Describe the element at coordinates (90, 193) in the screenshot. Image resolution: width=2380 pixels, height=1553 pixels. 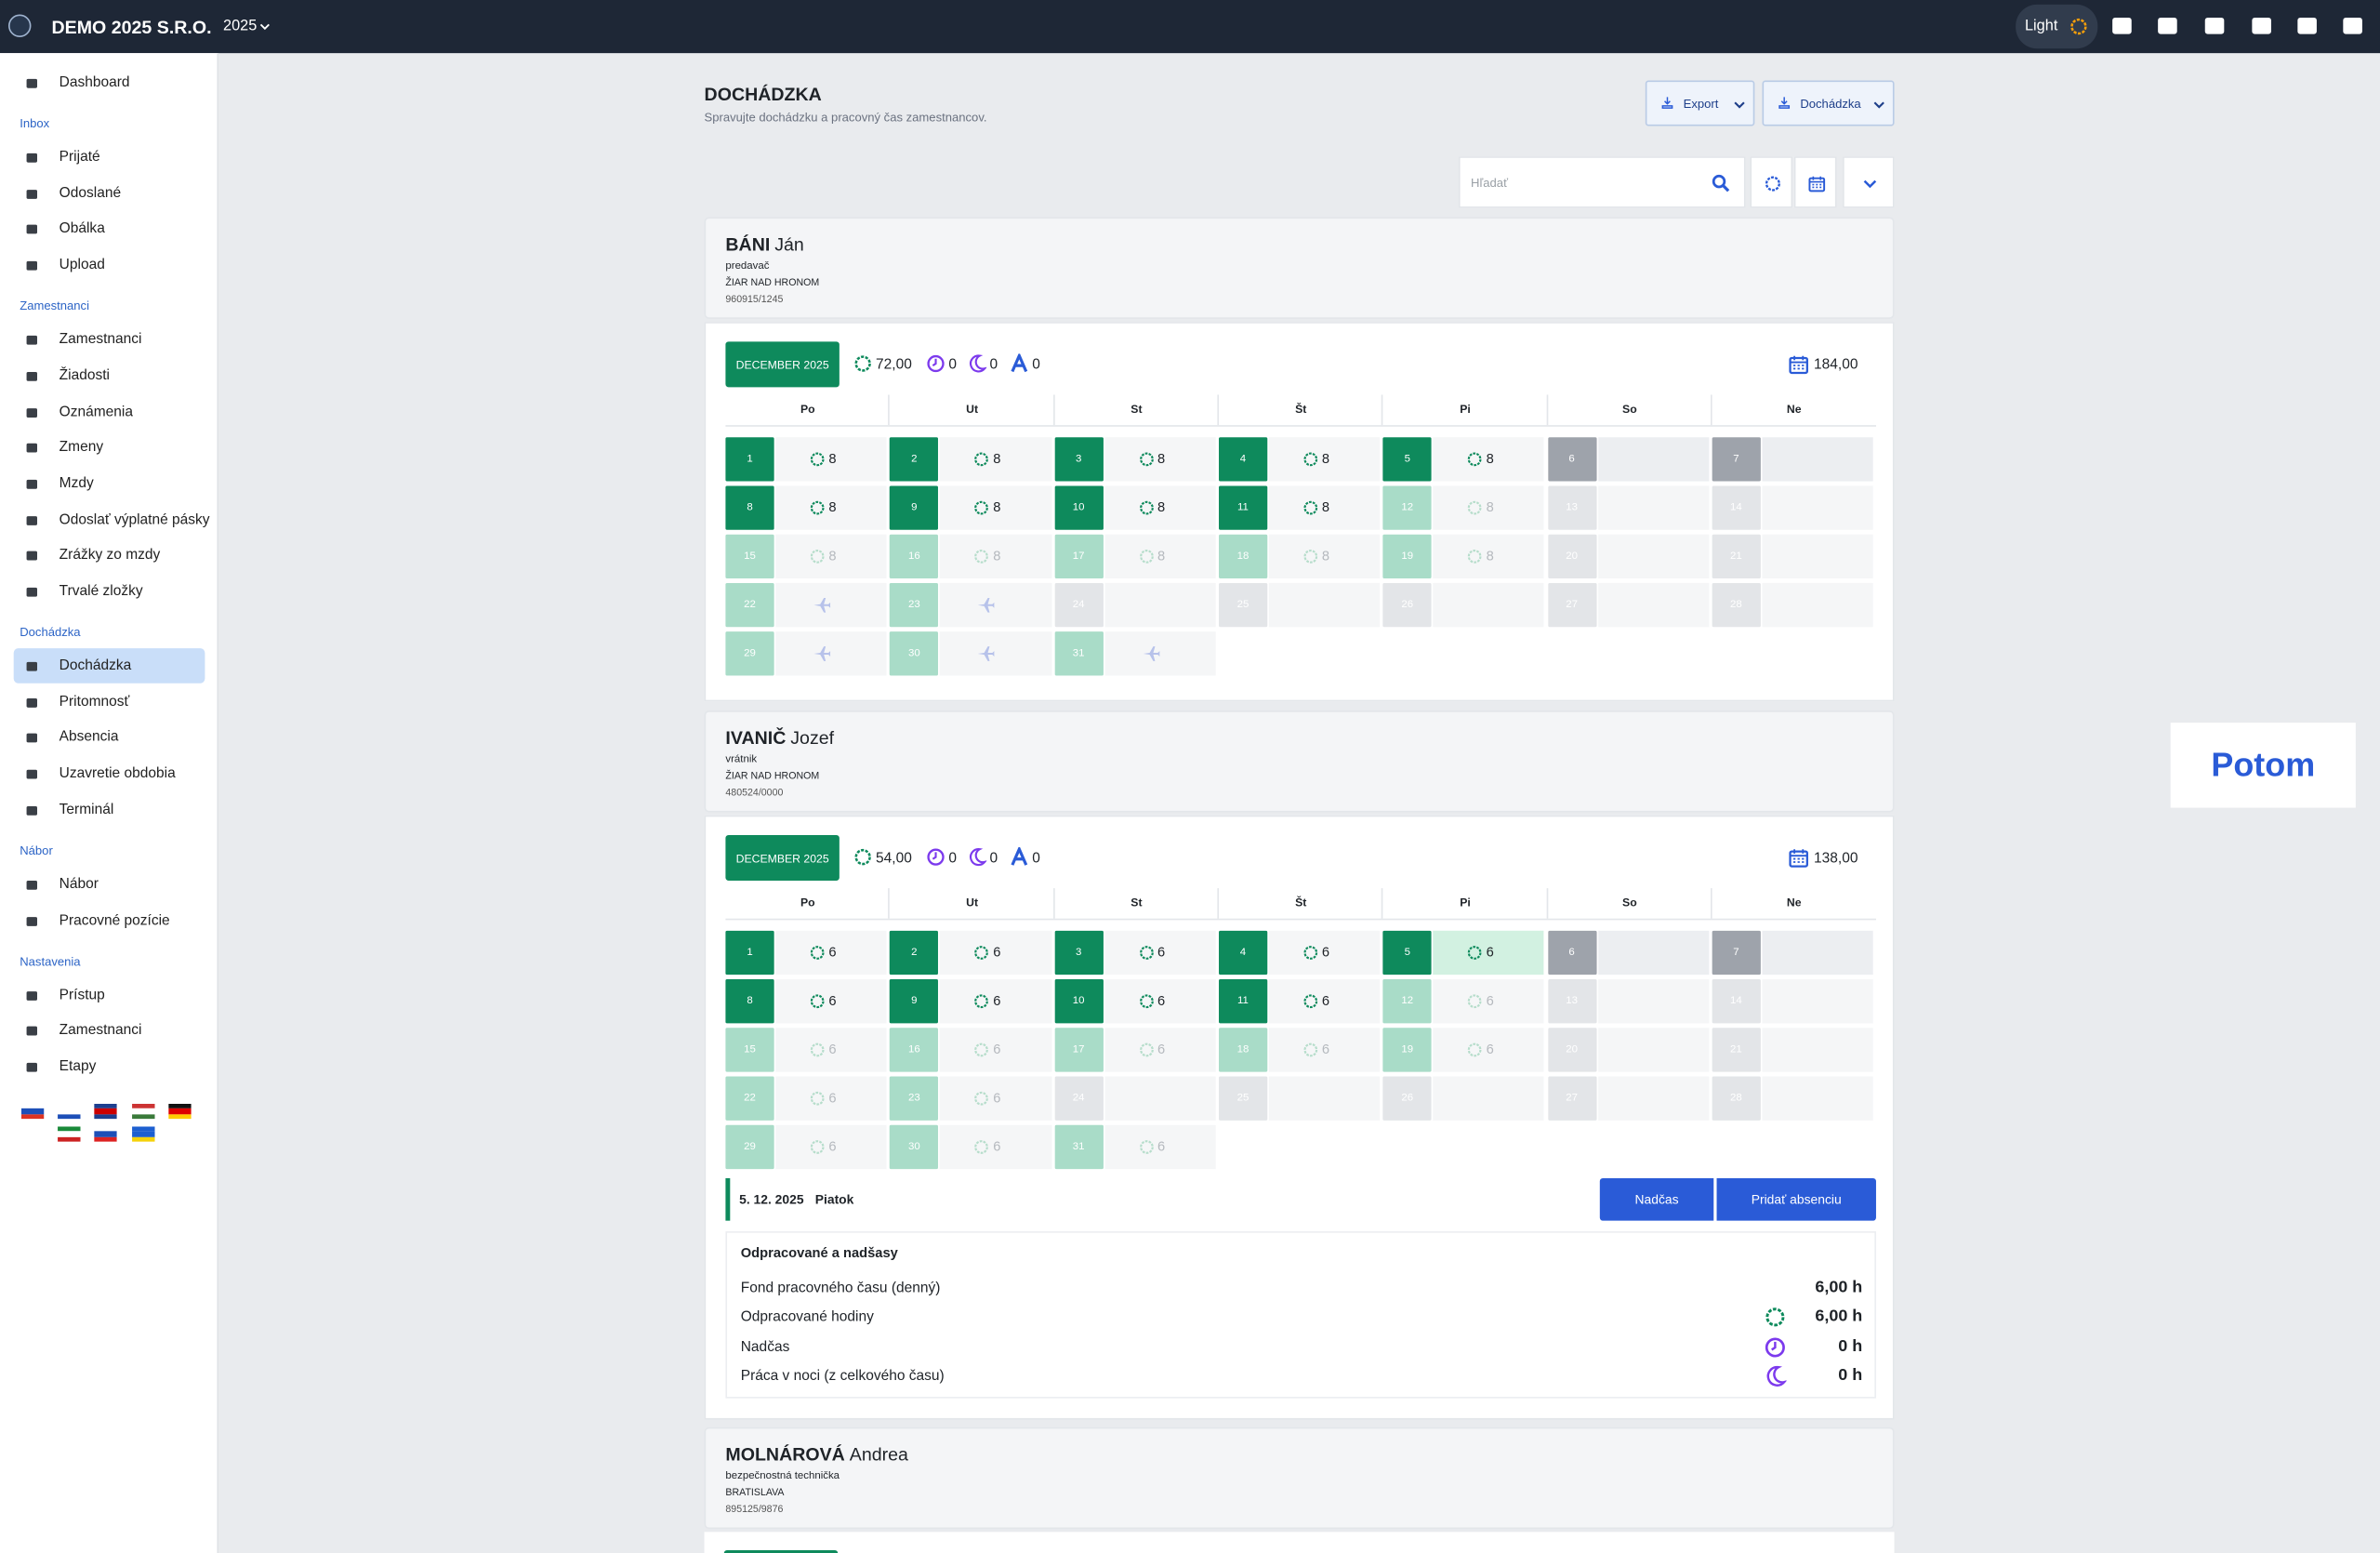
I see `nav-link: Odoslané` at that location.